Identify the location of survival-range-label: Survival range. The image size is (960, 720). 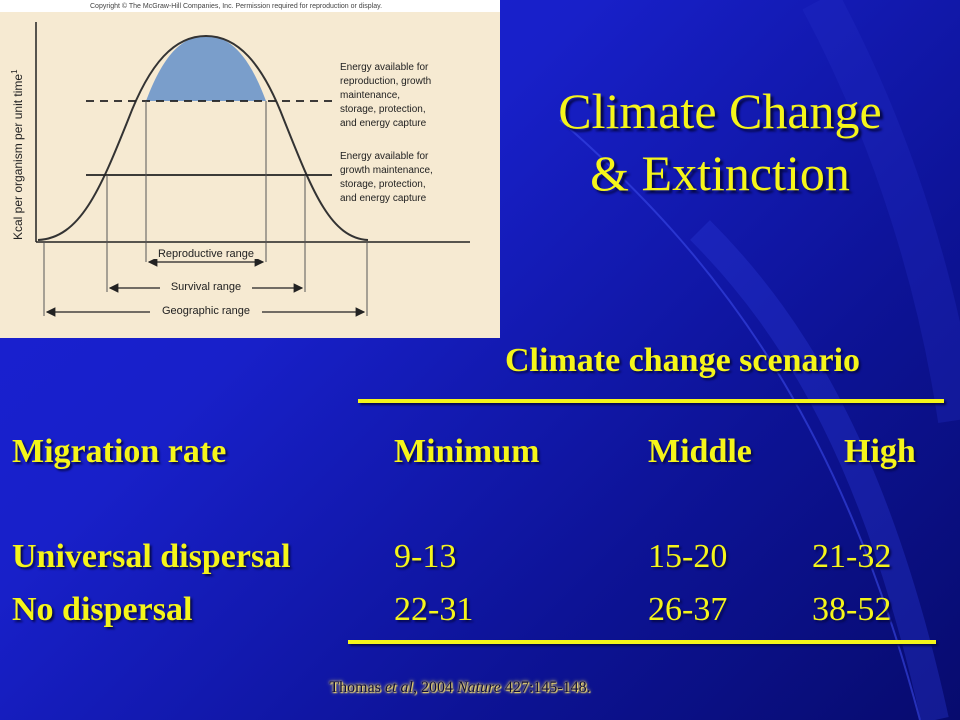
(206, 287).